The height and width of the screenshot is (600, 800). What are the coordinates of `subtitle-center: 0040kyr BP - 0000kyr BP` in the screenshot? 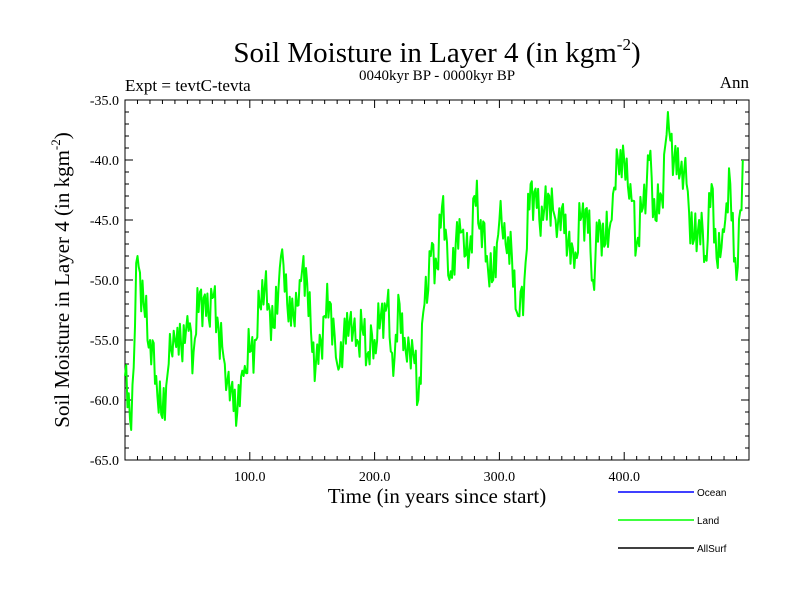 It's located at (437, 76).